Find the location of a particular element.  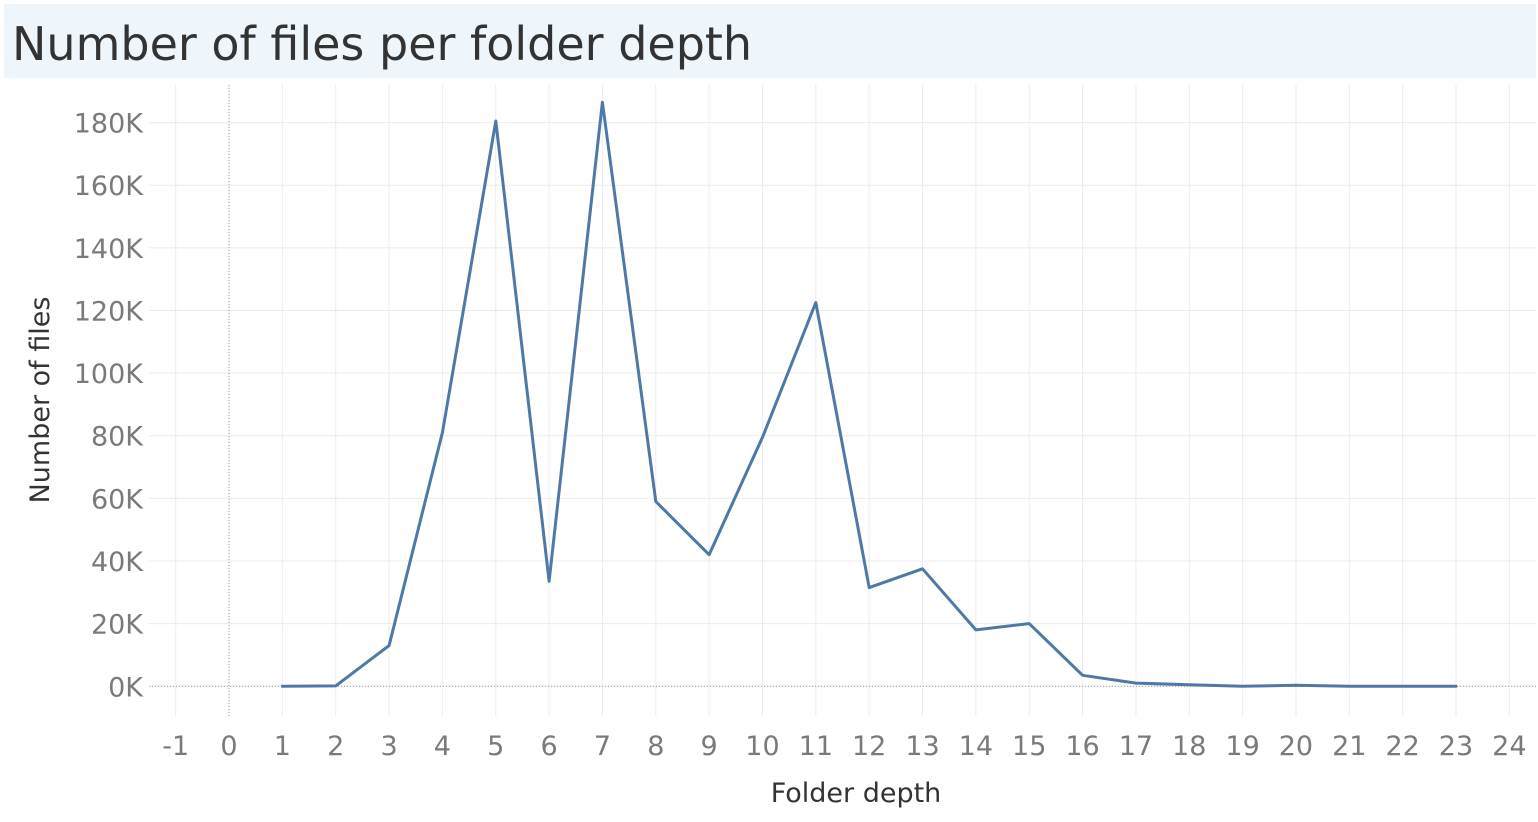

x-tick-label: 0 is located at coordinates (228, 746).